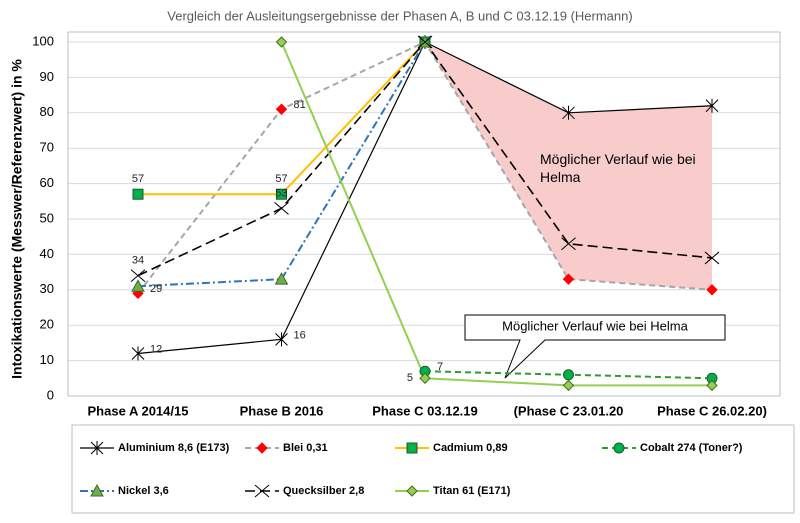 Image resolution: width=800 pixels, height=523 pixels. Describe the element at coordinates (47, 359) in the screenshot. I see `y-tick-label: 10` at that location.